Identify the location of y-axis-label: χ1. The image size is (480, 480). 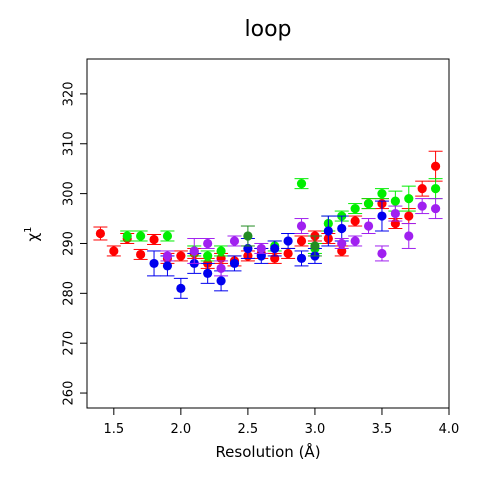
(32, 233).